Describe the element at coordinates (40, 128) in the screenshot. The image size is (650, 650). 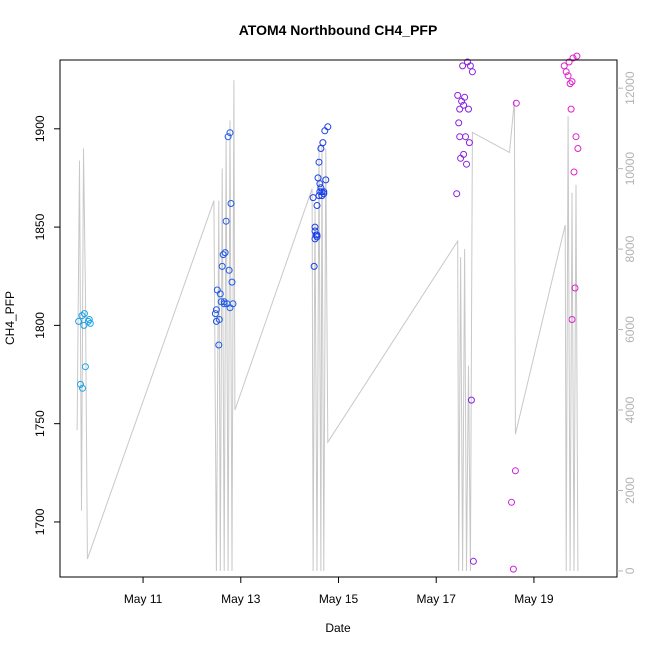
I see `y-left-tick-label: 1900` at that location.